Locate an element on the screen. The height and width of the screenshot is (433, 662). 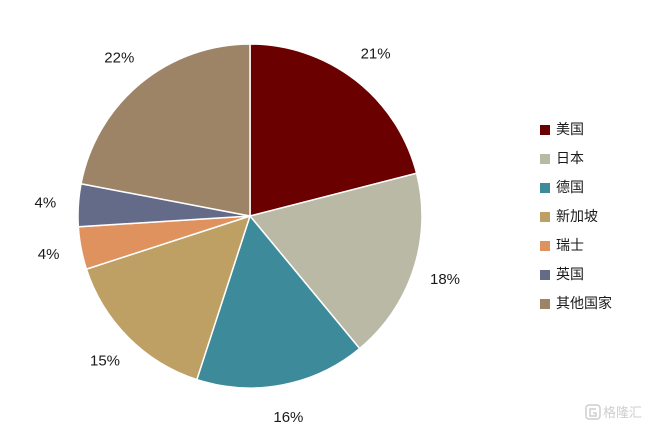
slice-label-5: 4% is located at coordinates (49, 254).